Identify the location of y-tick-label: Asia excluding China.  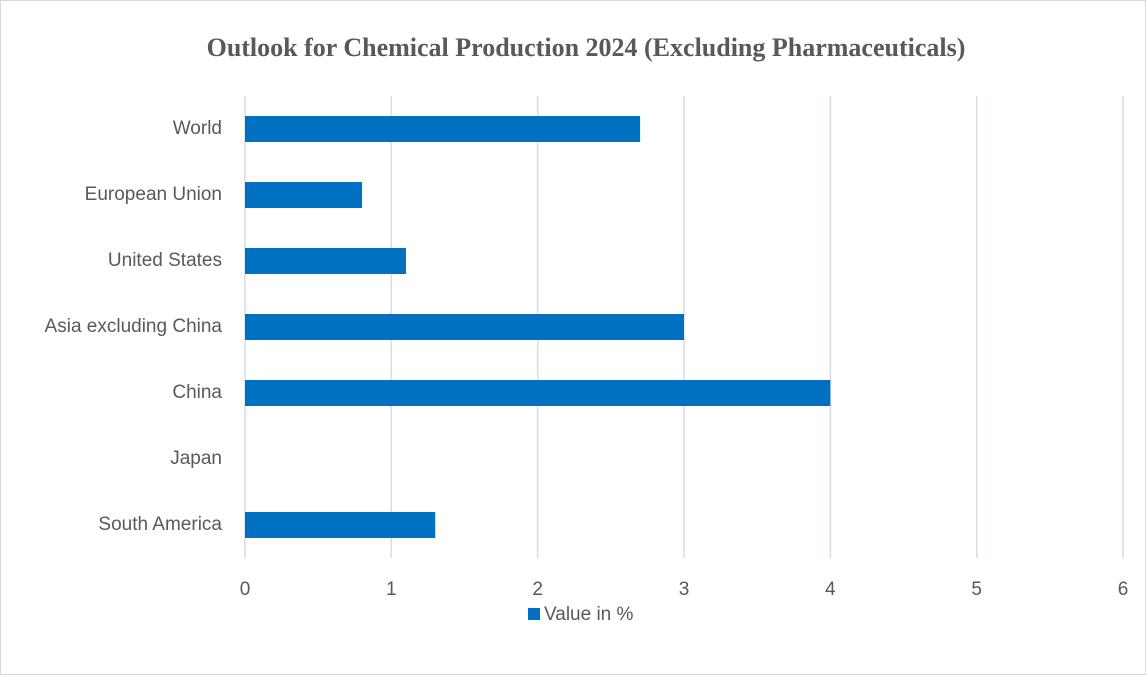
(134, 326).